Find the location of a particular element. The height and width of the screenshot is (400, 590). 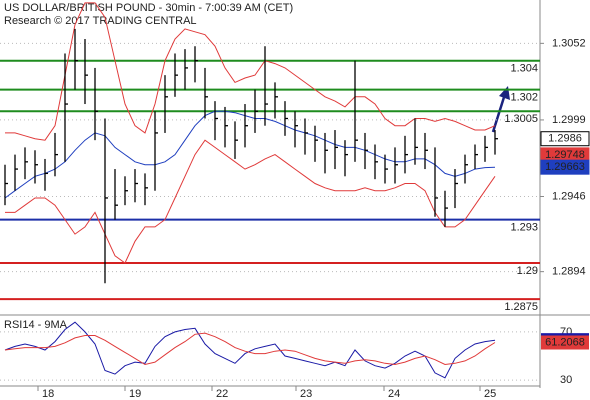

level-label: 1.2875 is located at coordinates (521, 307).